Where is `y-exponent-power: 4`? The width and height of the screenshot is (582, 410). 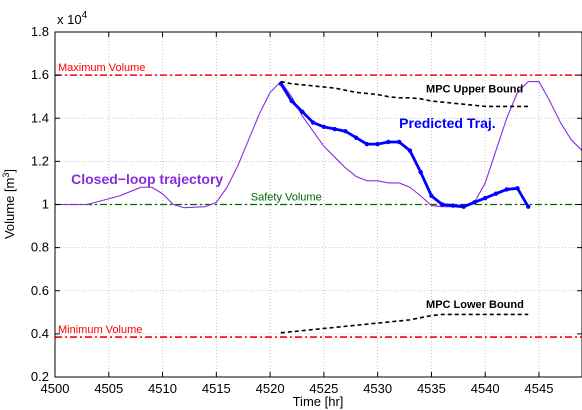
y-exponent-power: 4 is located at coordinates (85, 15).